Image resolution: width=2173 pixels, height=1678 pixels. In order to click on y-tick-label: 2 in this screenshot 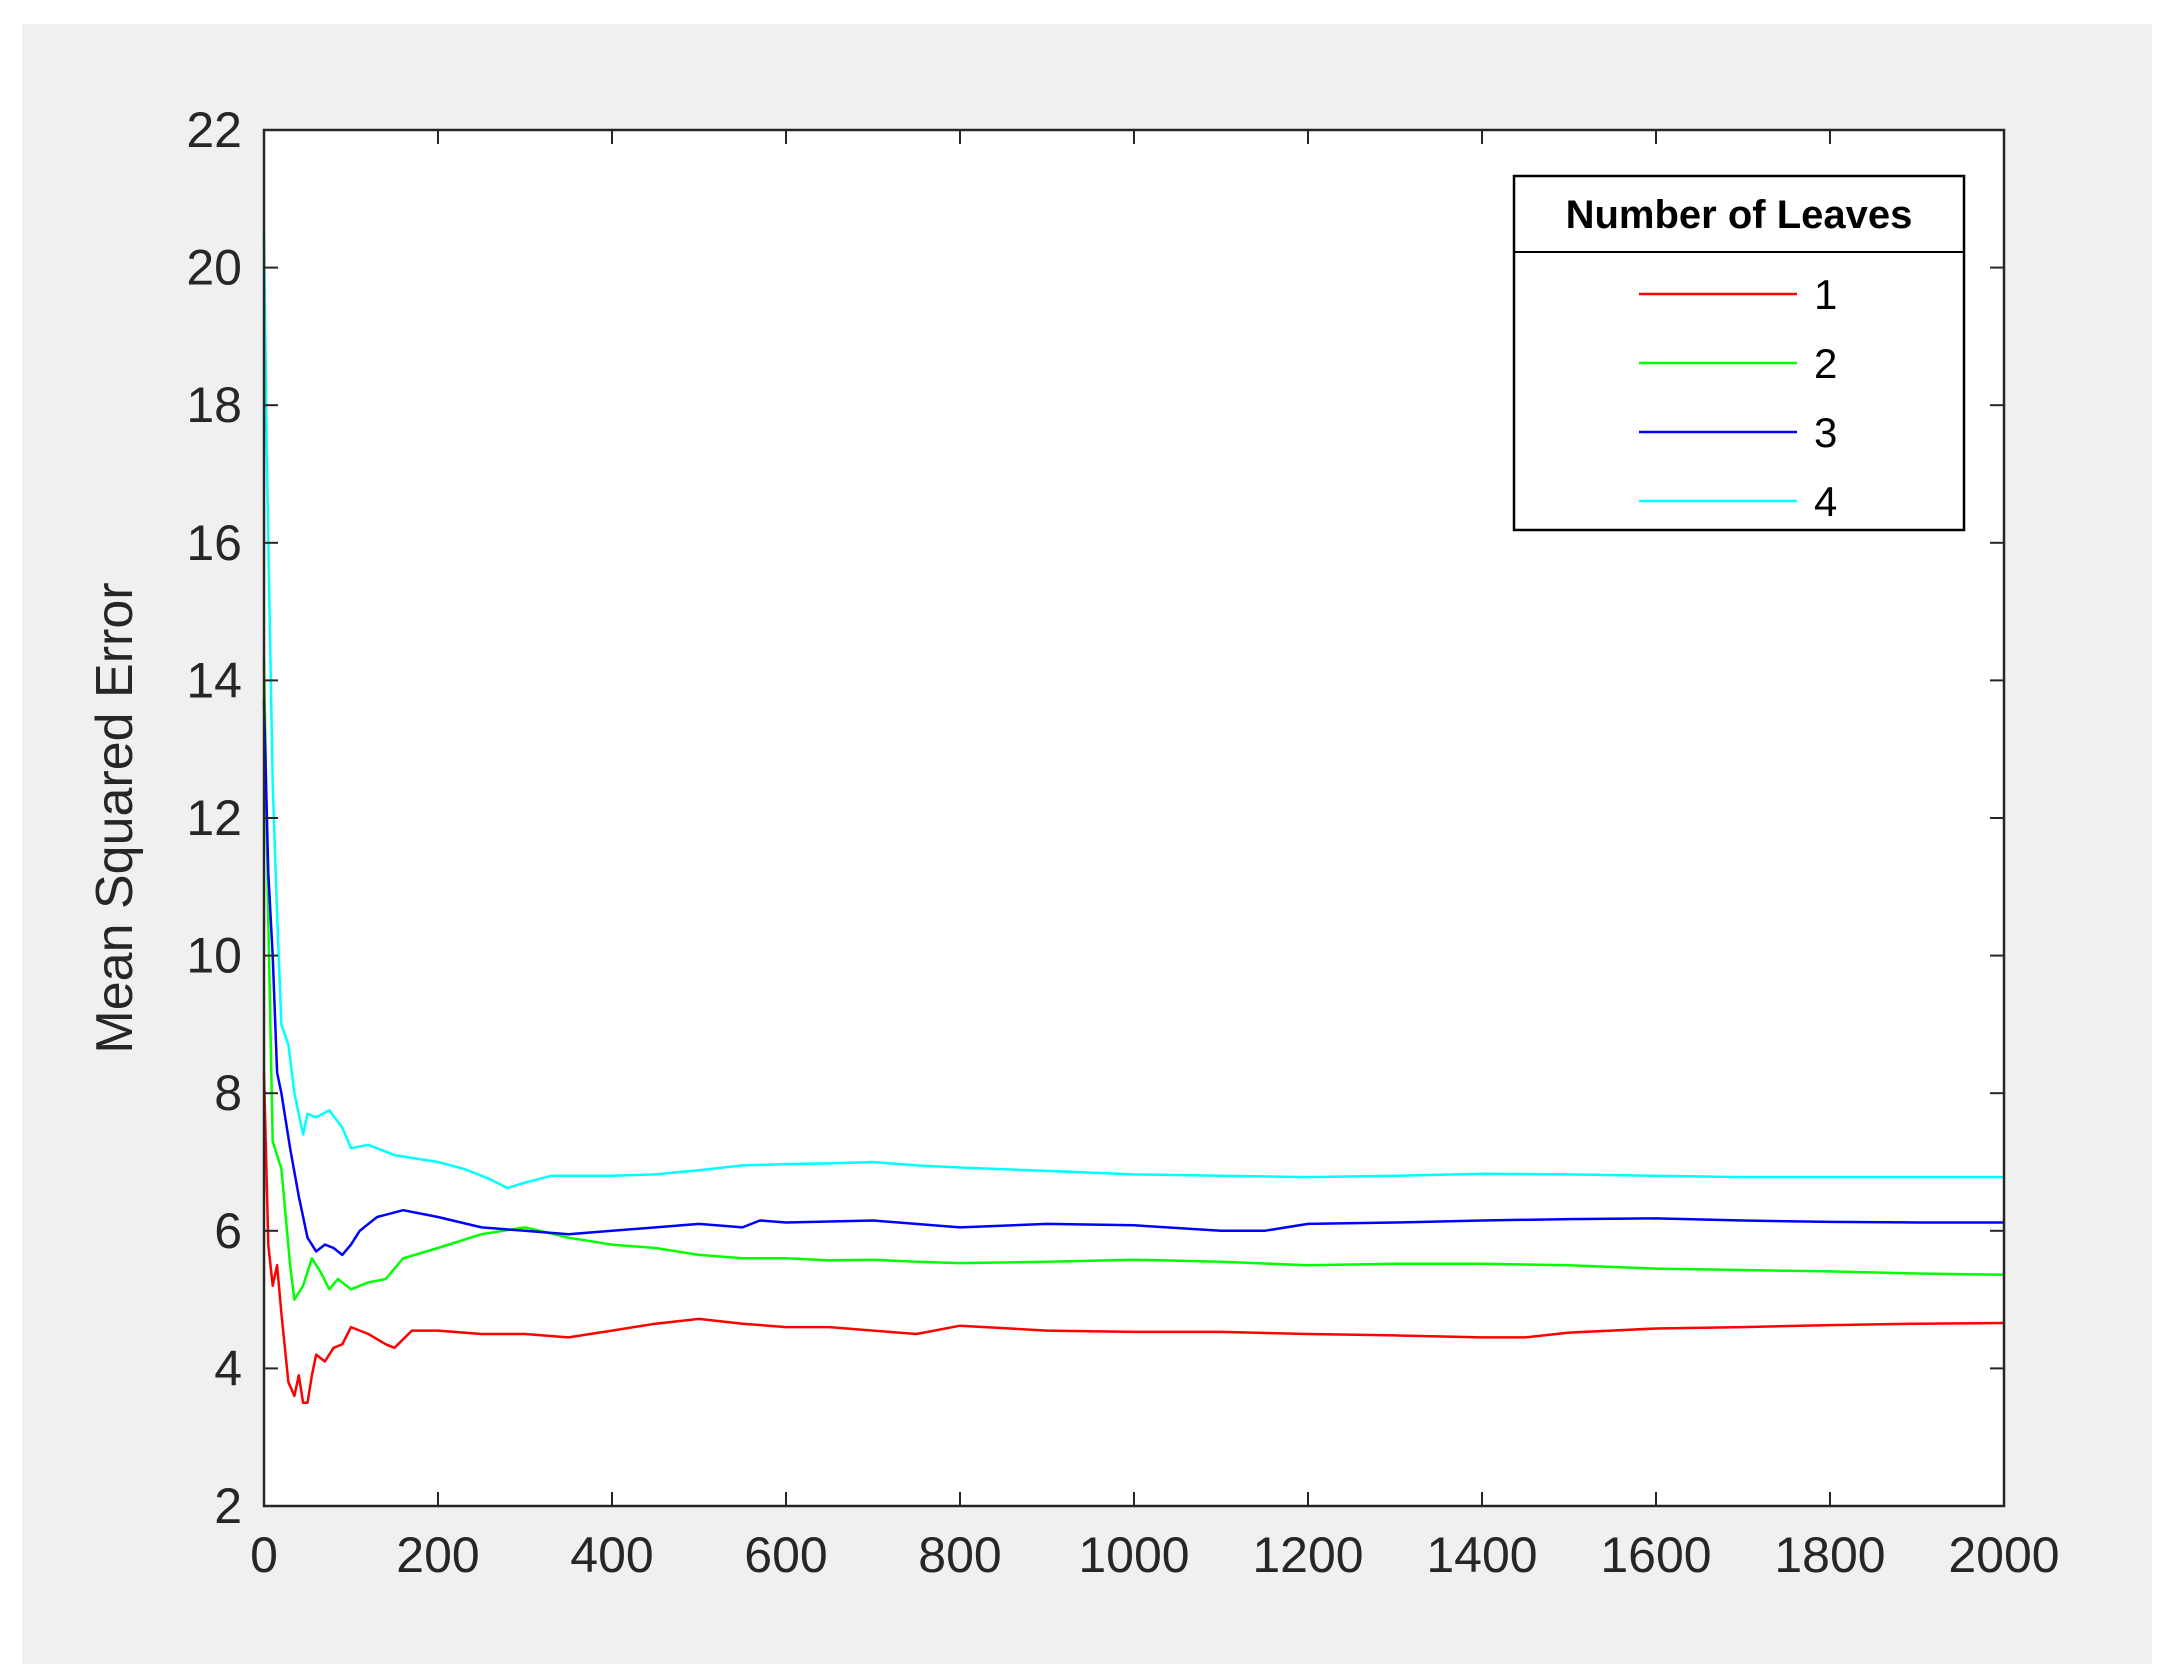, I will do `click(228, 1506)`.